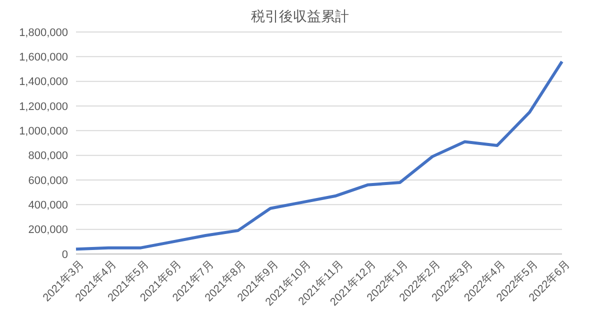 This screenshot has height=321, width=600. Describe the element at coordinates (43, 82) in the screenshot. I see `y-tick-label: 1,400,000` at that location.